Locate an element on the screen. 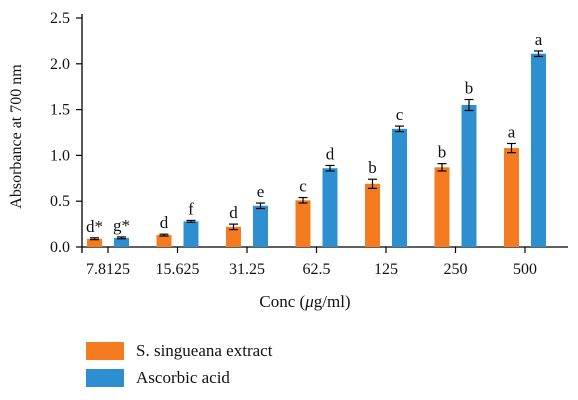 The height and width of the screenshot is (400, 578). legend-label-extract: S. singueana extract is located at coordinates (204, 350).